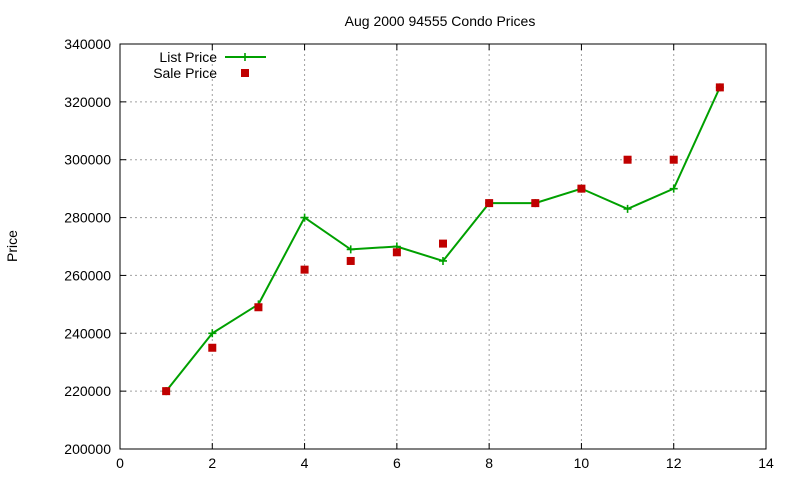 This screenshot has height=480, width=800. Describe the element at coordinates (397, 463) in the screenshot. I see `x-tick-label: 6` at that location.